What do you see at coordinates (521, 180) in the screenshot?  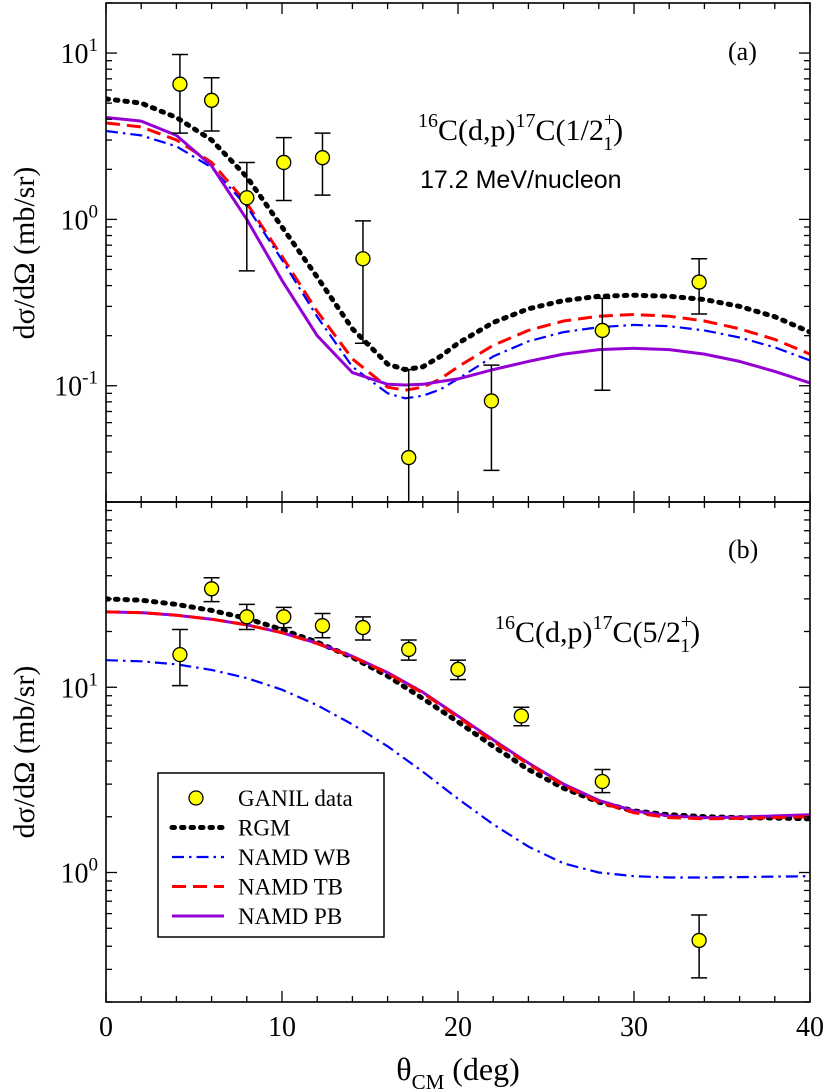 I see `energy-subtitle: 17.2 MeV/nucleon` at bounding box center [521, 180].